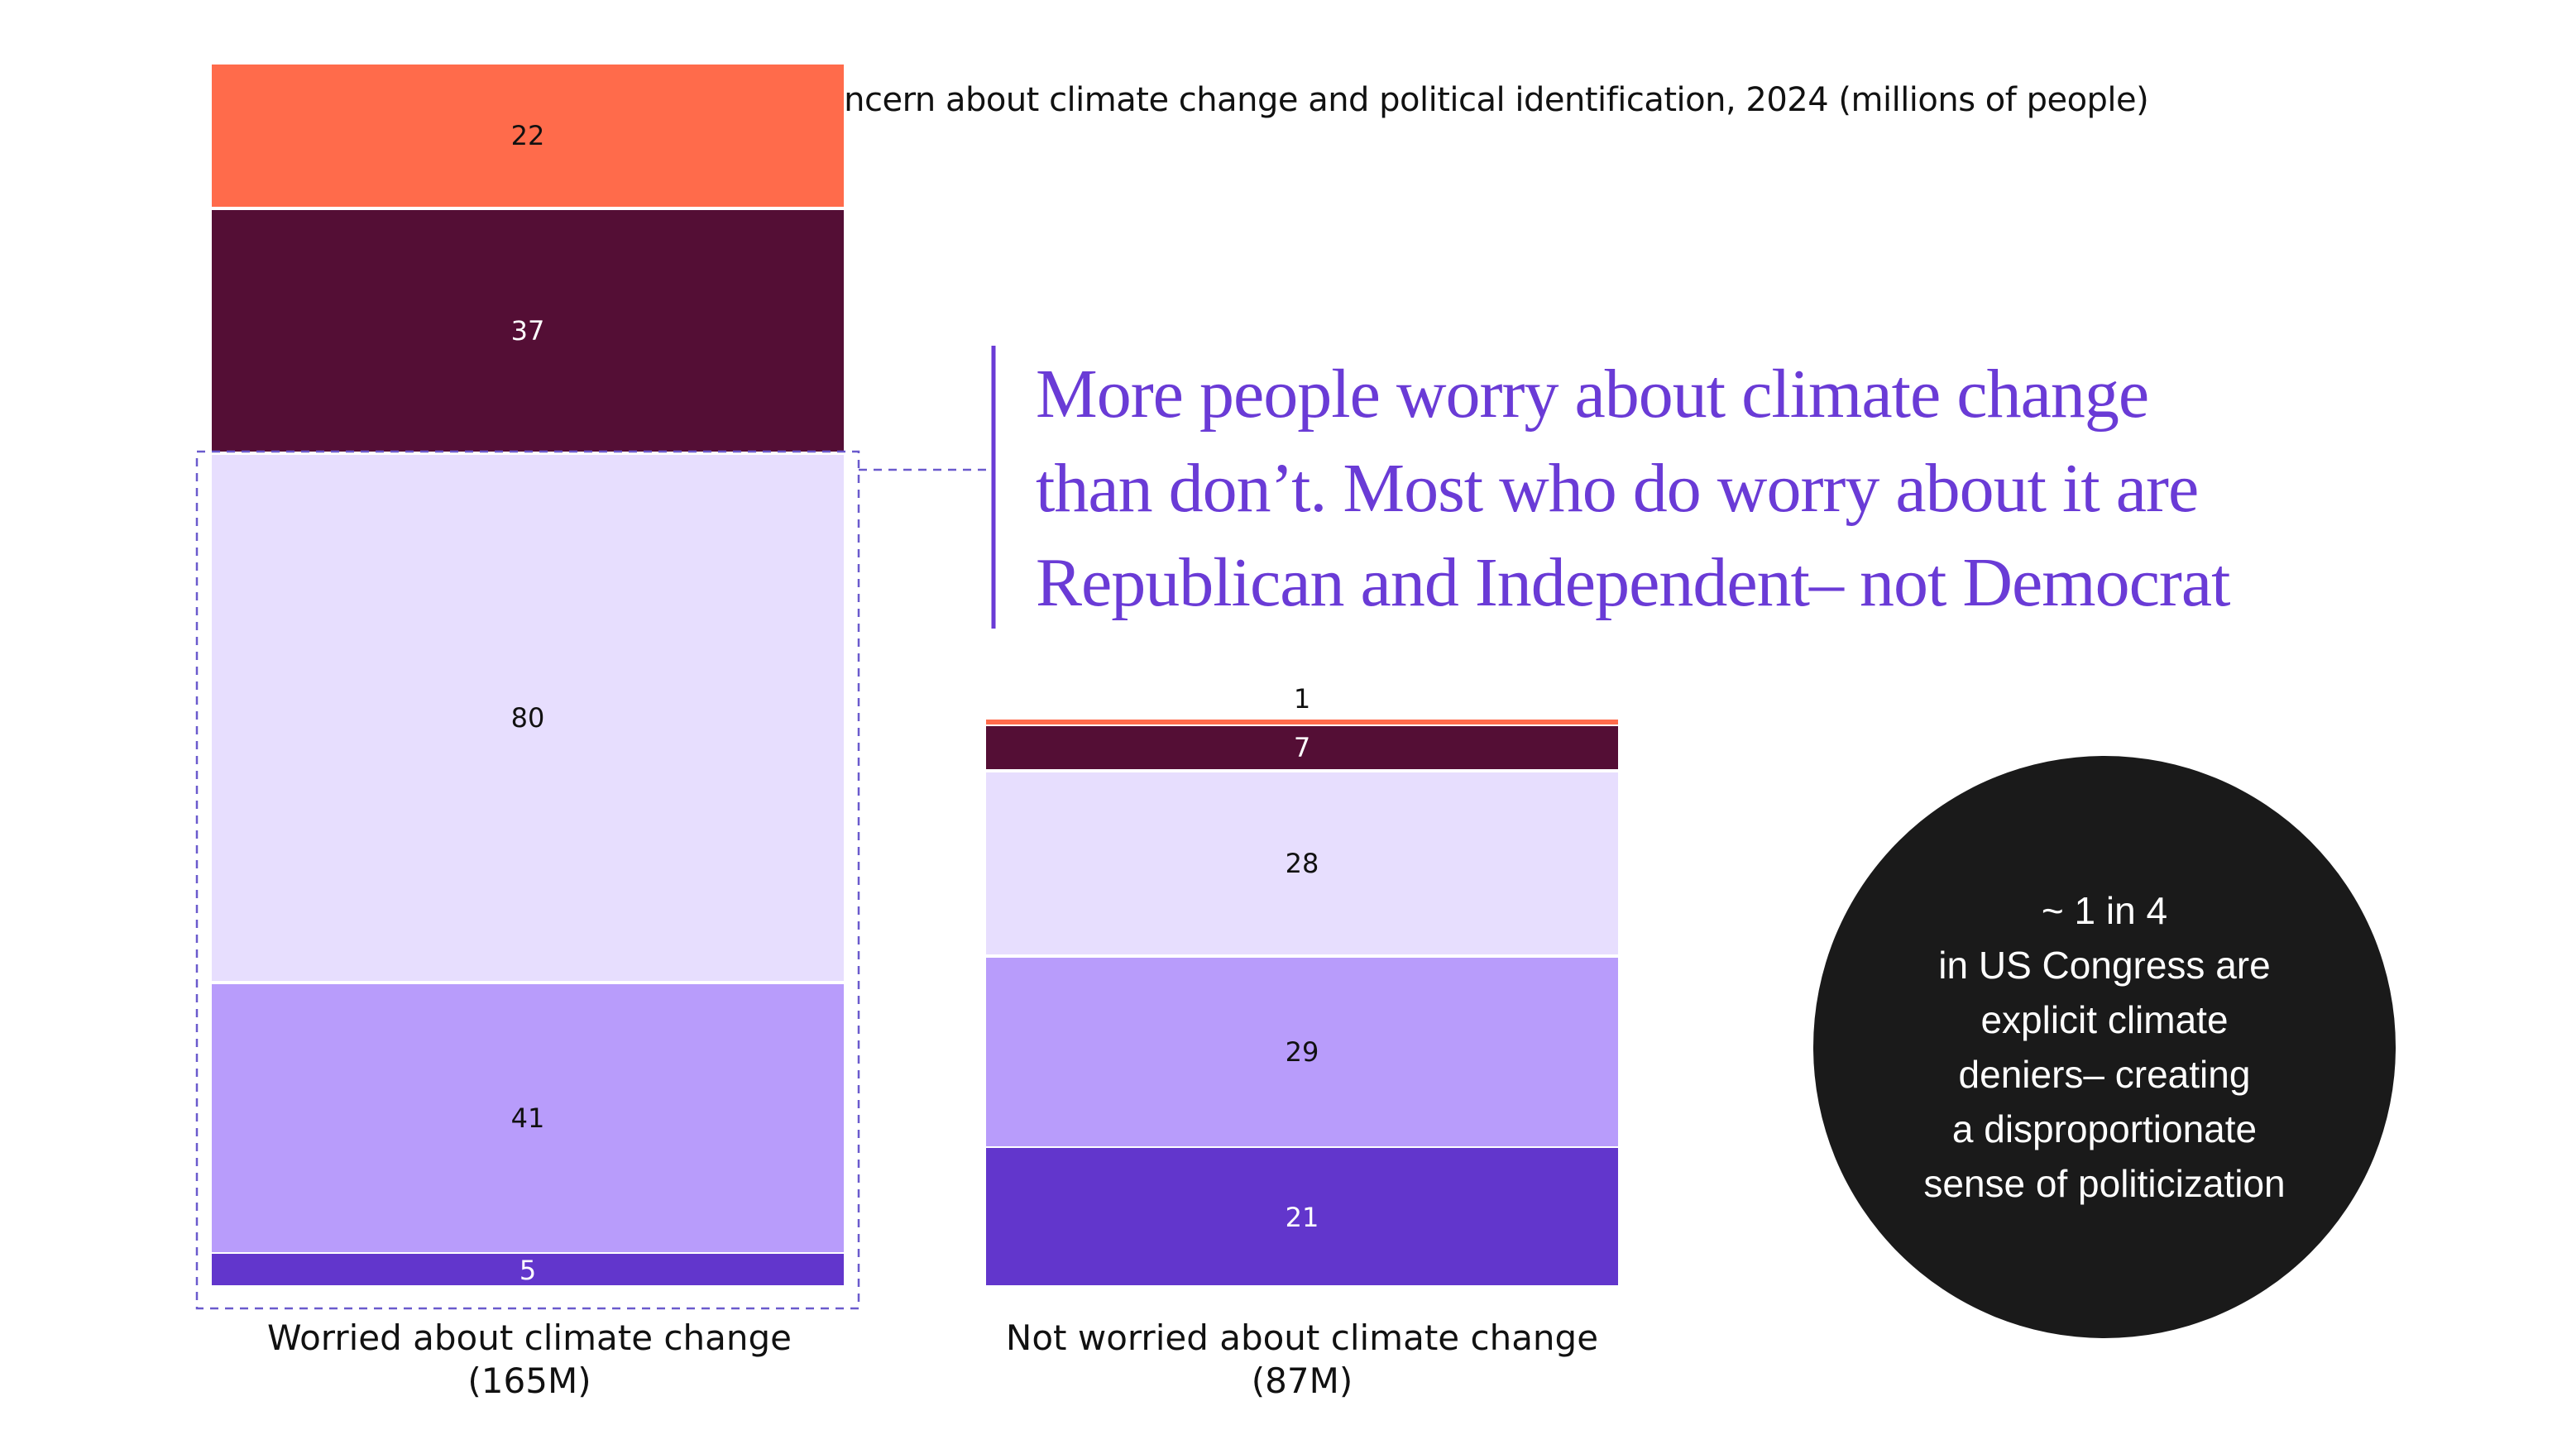 The width and height of the screenshot is (2576, 1449). I want to click on category-label-worried: Worried about climate change (165M), so click(530, 1360).